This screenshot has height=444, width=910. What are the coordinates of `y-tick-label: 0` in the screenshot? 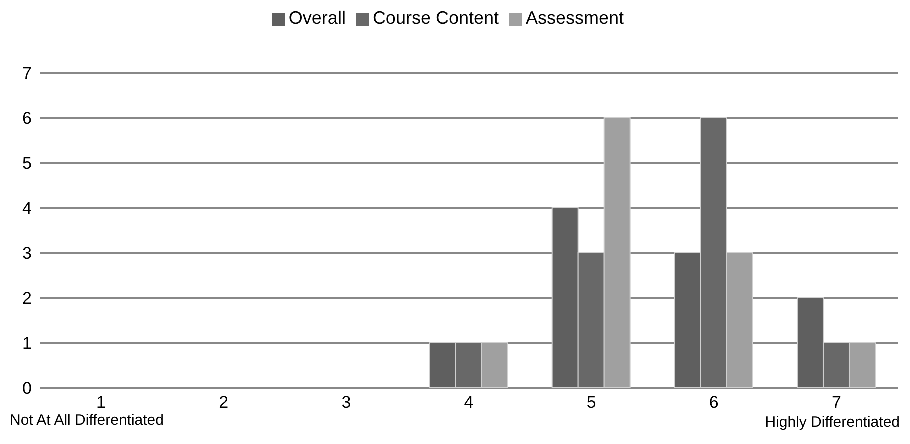 It's located at (27, 388).